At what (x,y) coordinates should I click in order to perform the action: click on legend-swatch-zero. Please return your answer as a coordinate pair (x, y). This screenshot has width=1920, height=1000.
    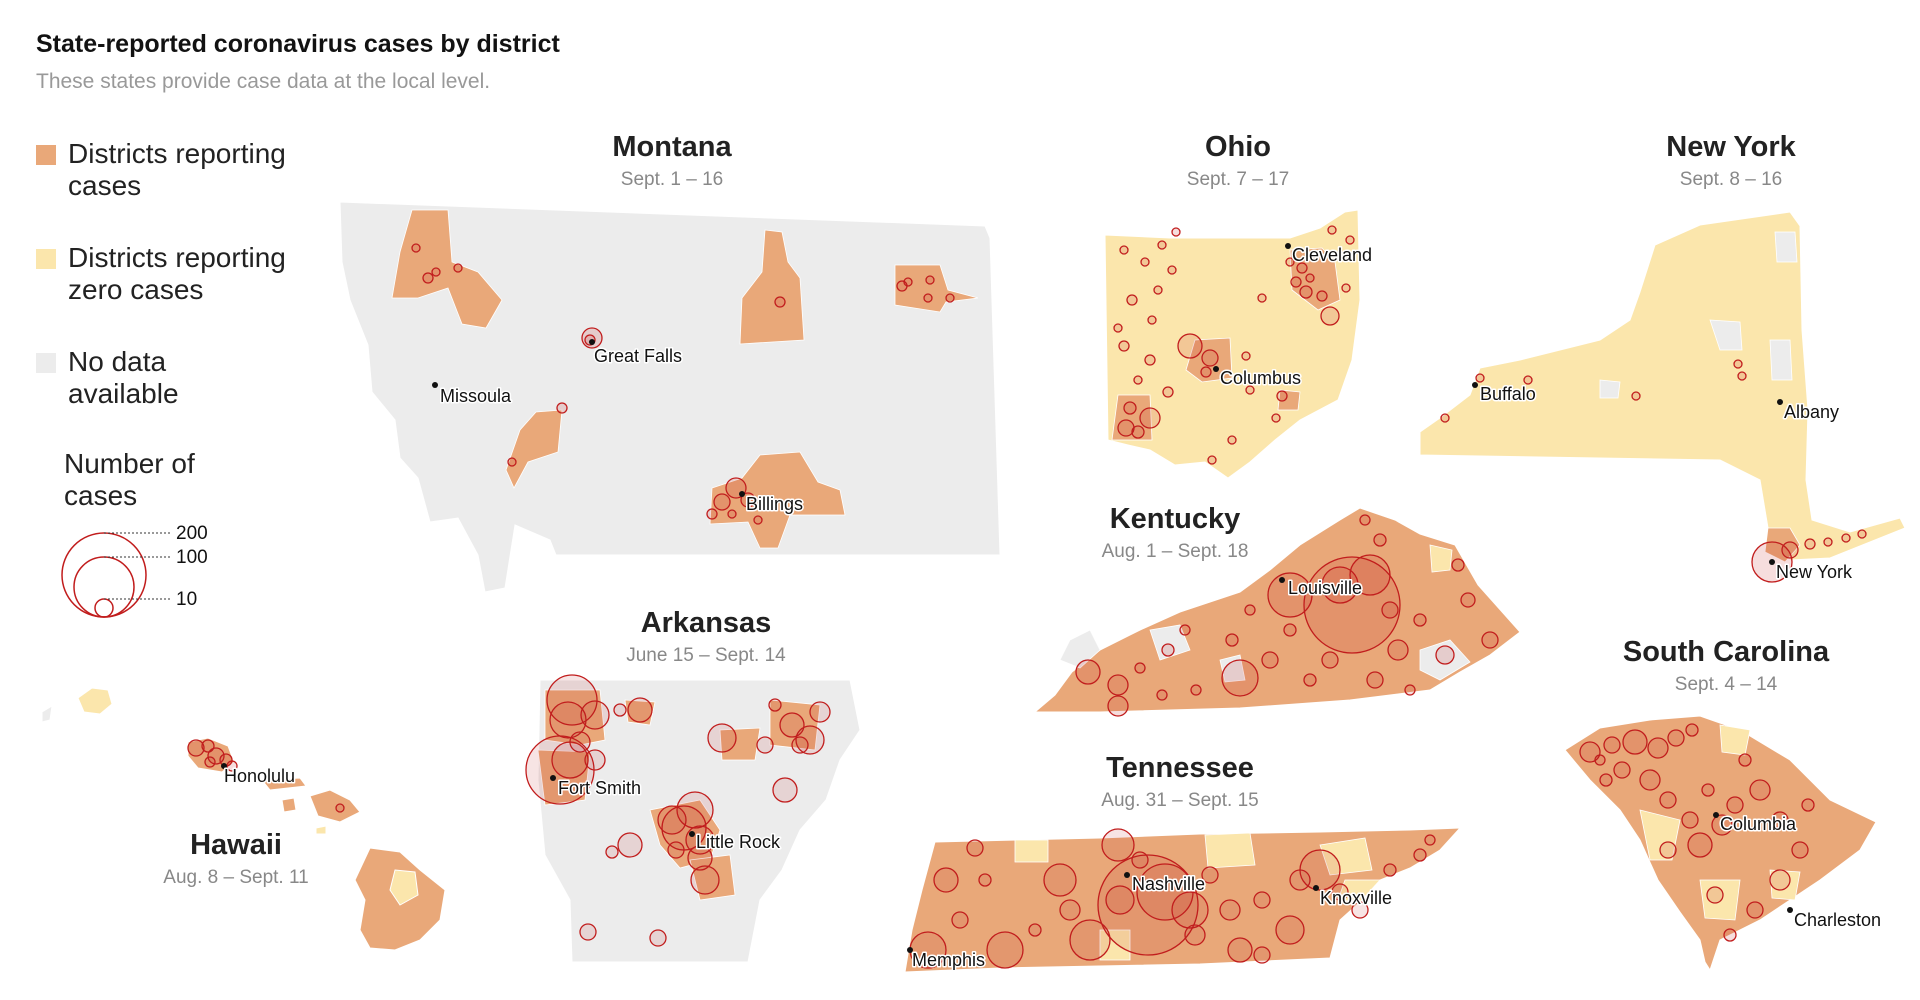
    Looking at the image, I should click on (46, 259).